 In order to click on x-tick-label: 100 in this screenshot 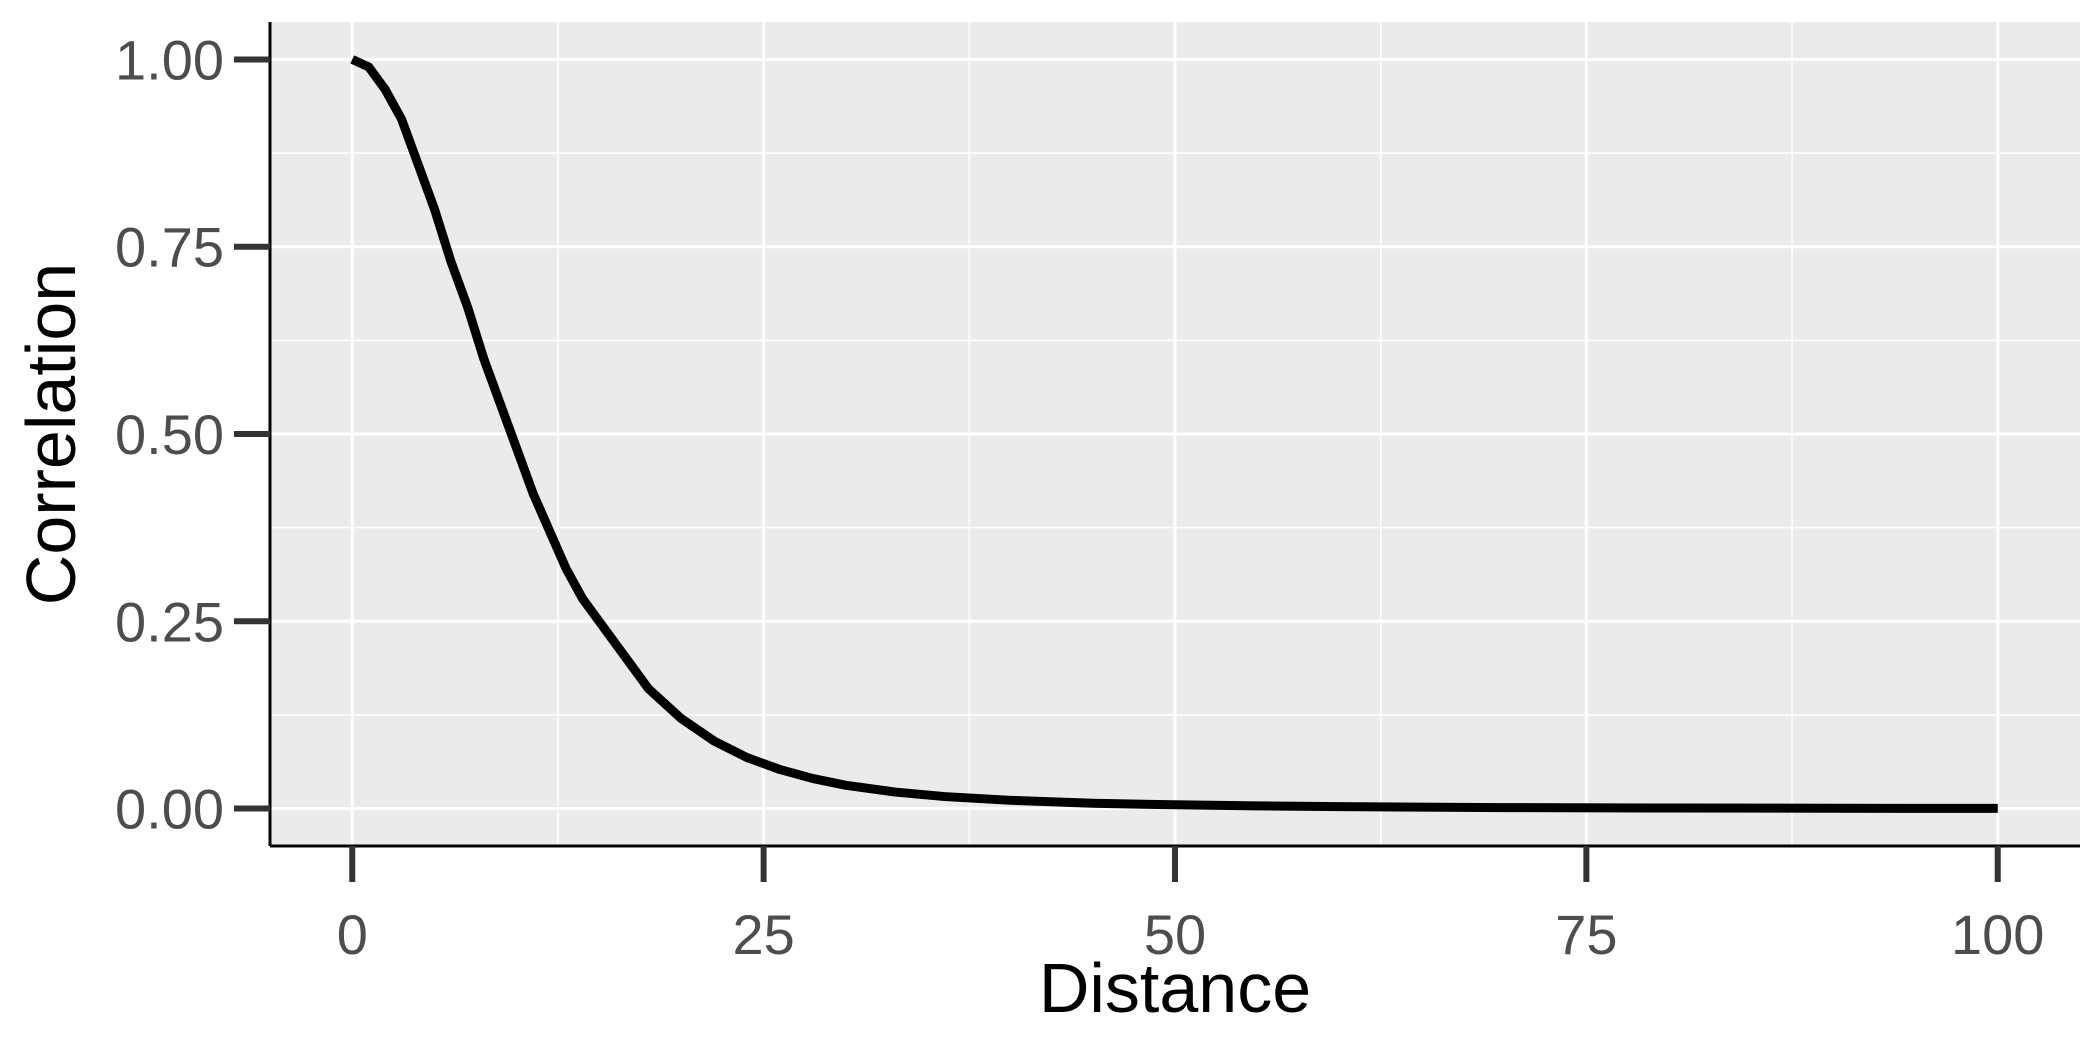, I will do `click(1997, 934)`.